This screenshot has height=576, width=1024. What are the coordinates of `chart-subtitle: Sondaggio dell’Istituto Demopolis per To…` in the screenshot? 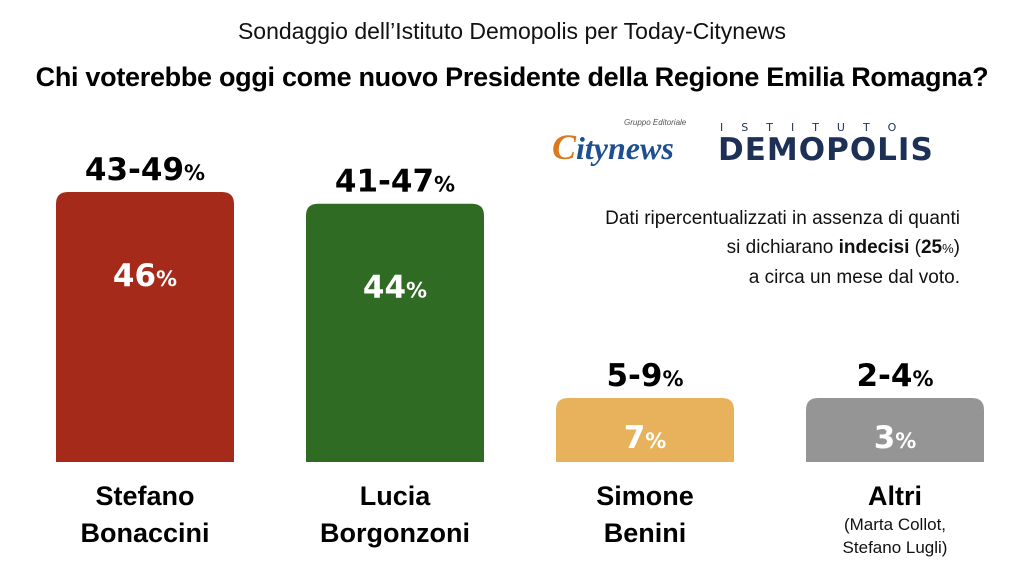 It's located at (512, 31).